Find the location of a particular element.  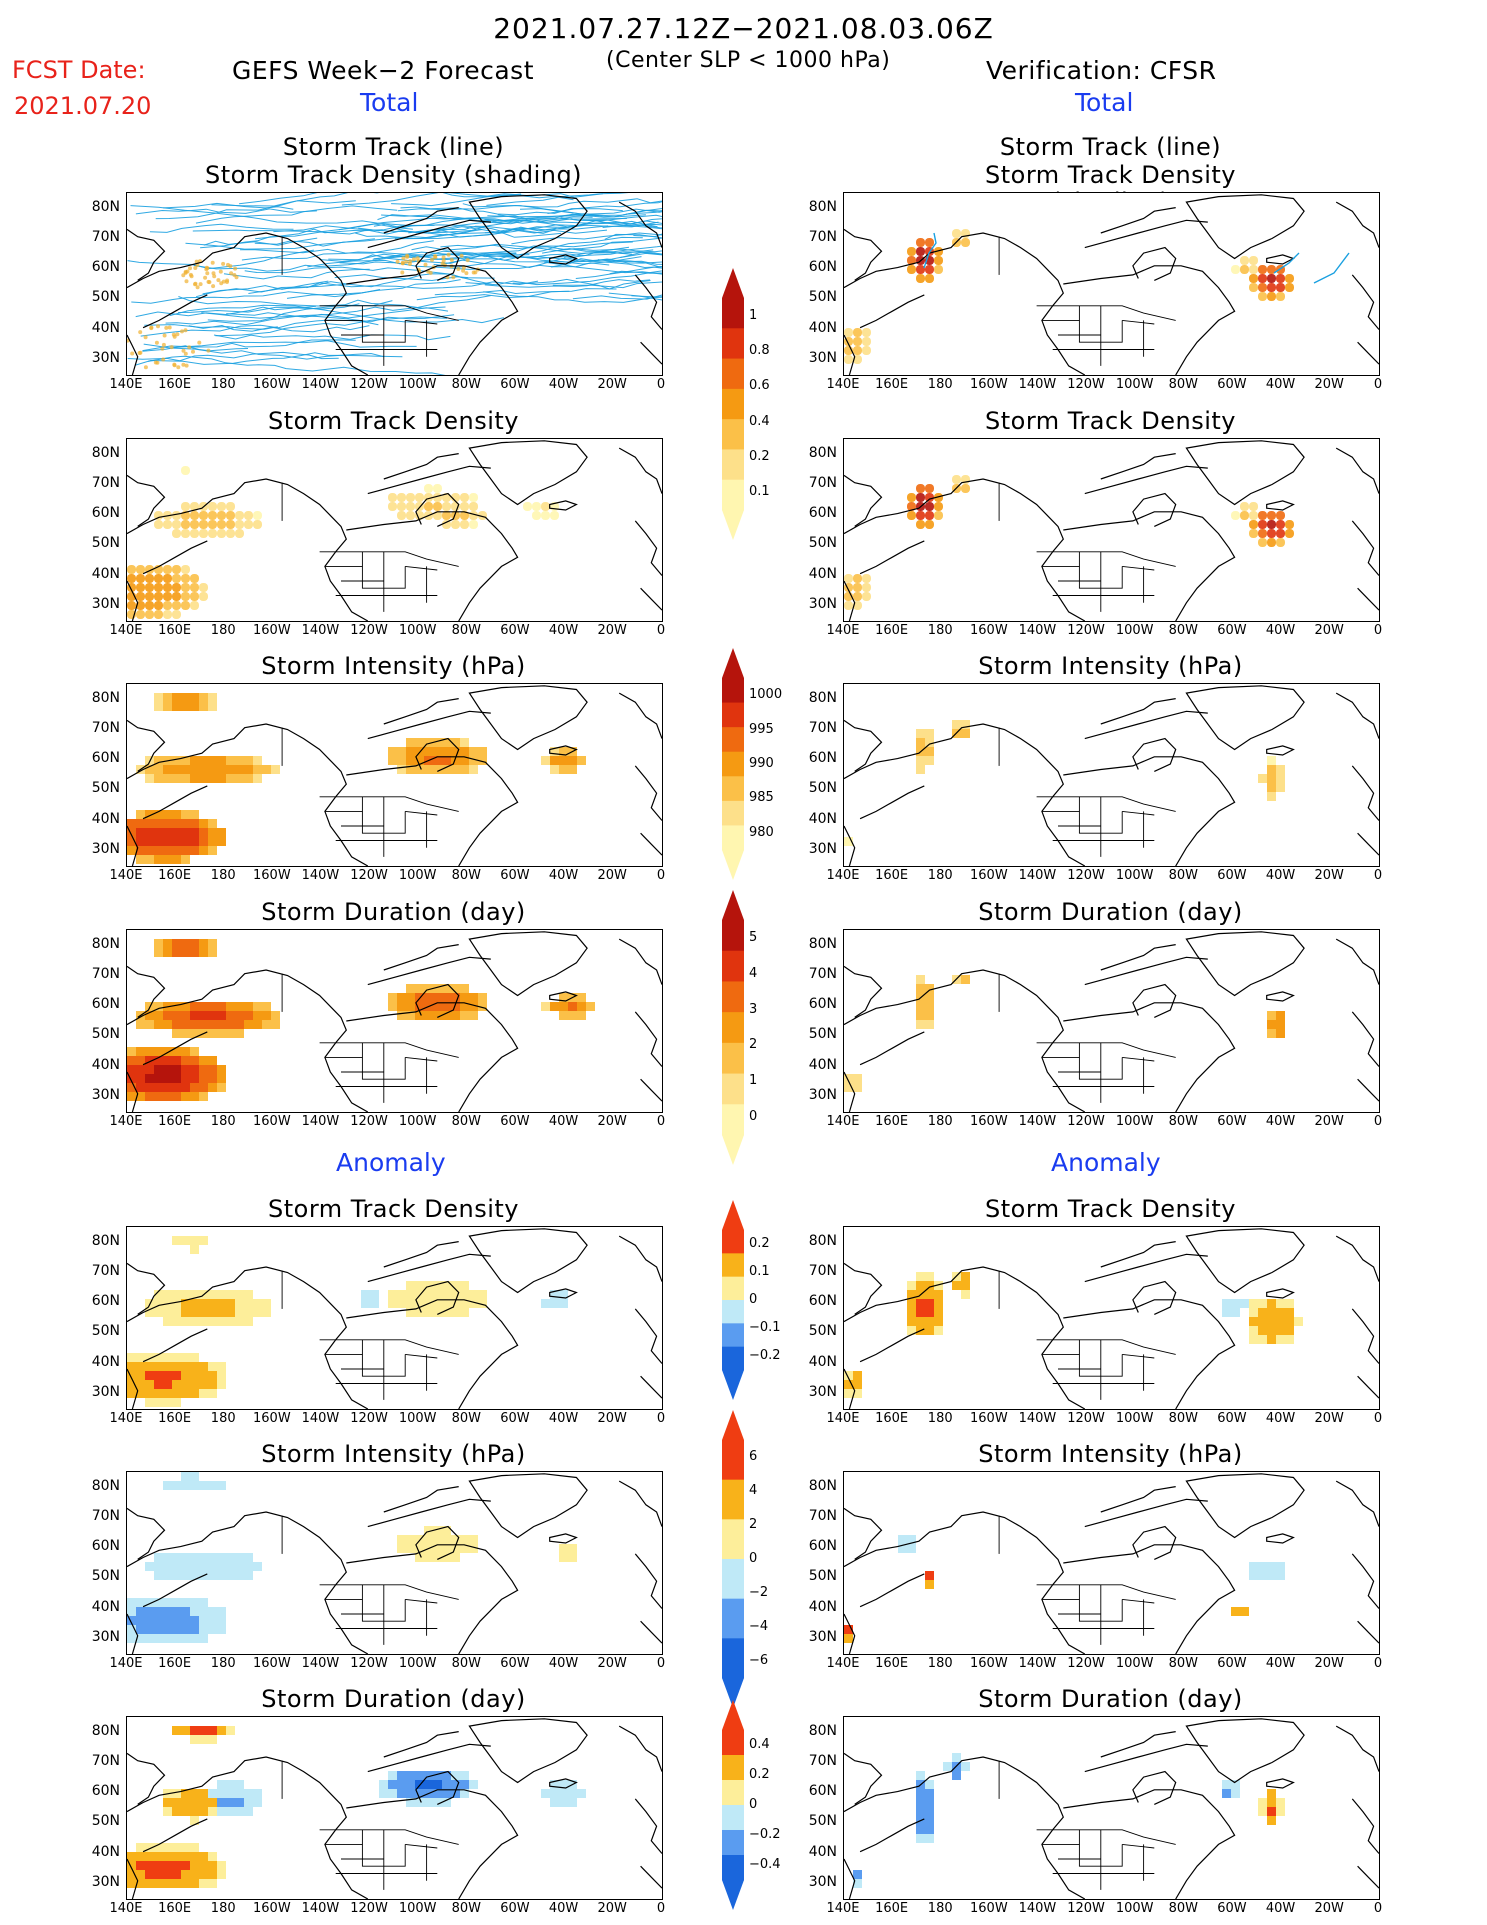

panel-title: Storm Track (line) is located at coordinates (393, 147).